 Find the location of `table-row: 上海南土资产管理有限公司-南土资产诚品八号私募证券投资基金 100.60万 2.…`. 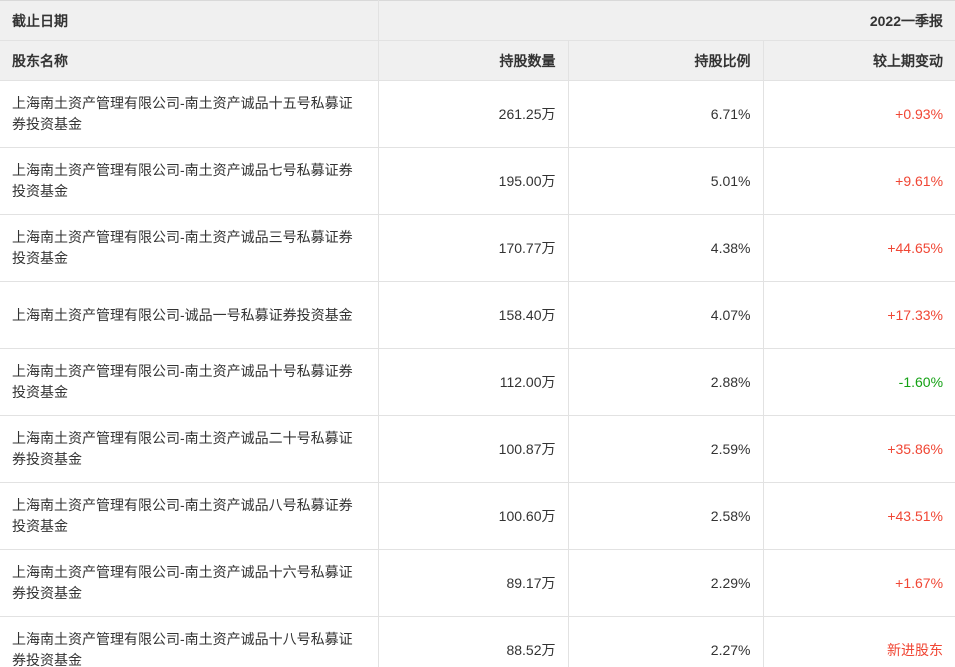

table-row: 上海南土资产管理有限公司-南土资产诚品八号私募证券投资基金 100.60万 2.… is located at coordinates (477, 516).